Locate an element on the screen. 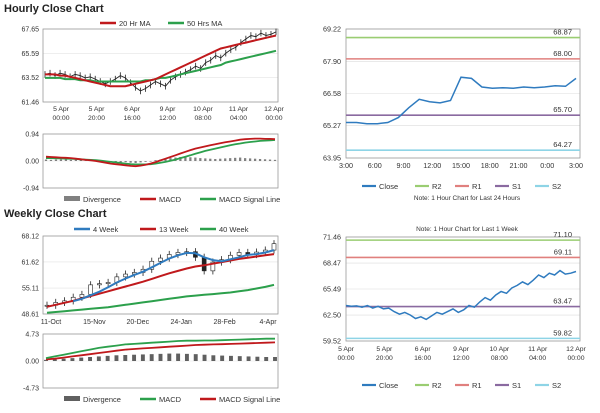 This screenshot has height=413, width=600. x-tick-label: 10 Apr is located at coordinates (500, 349).